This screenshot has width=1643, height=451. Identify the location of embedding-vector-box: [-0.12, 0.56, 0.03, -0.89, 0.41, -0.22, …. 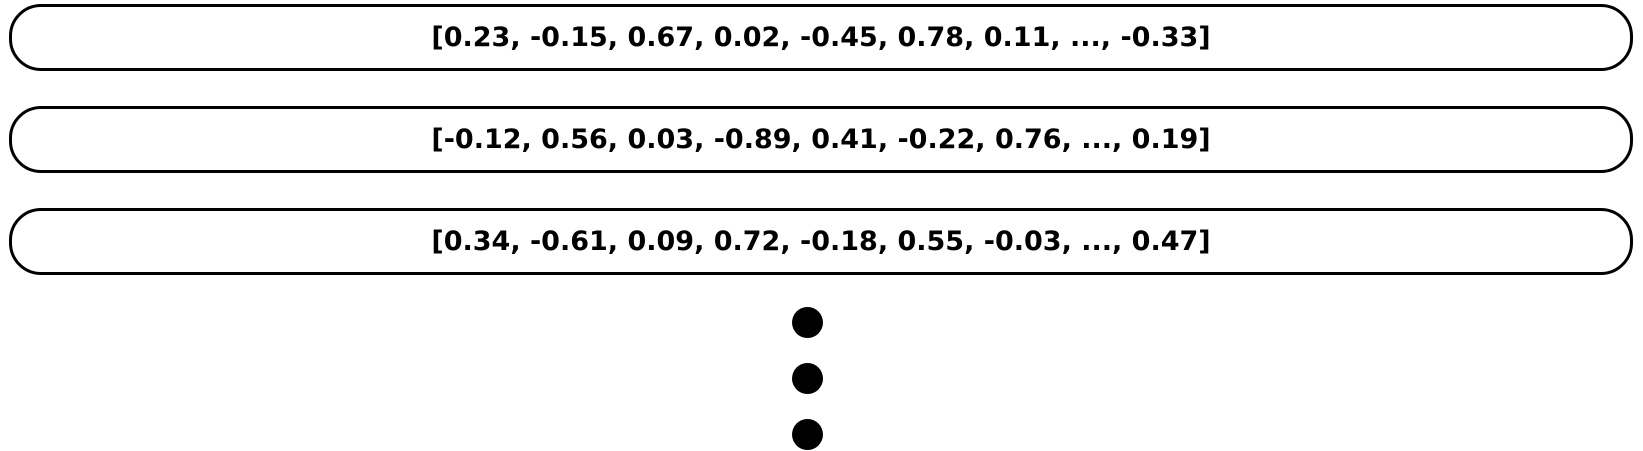
(821, 139).